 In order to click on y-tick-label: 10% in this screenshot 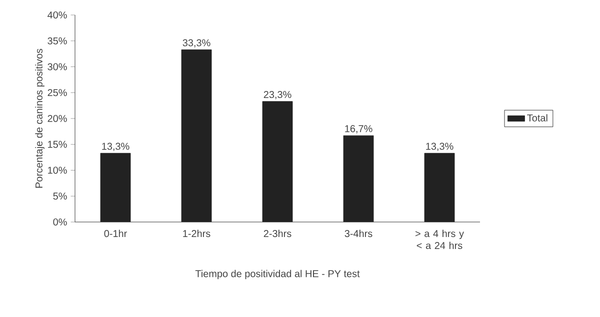, I will do `click(57, 170)`.